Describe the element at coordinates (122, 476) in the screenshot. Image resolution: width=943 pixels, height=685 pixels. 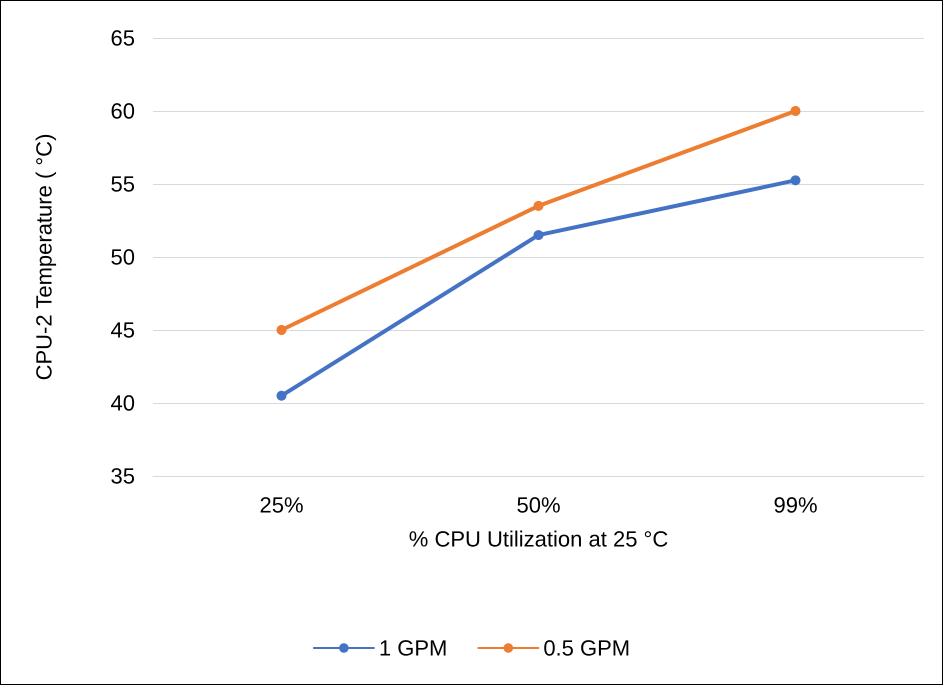
I see `y-tick-label: 35` at that location.